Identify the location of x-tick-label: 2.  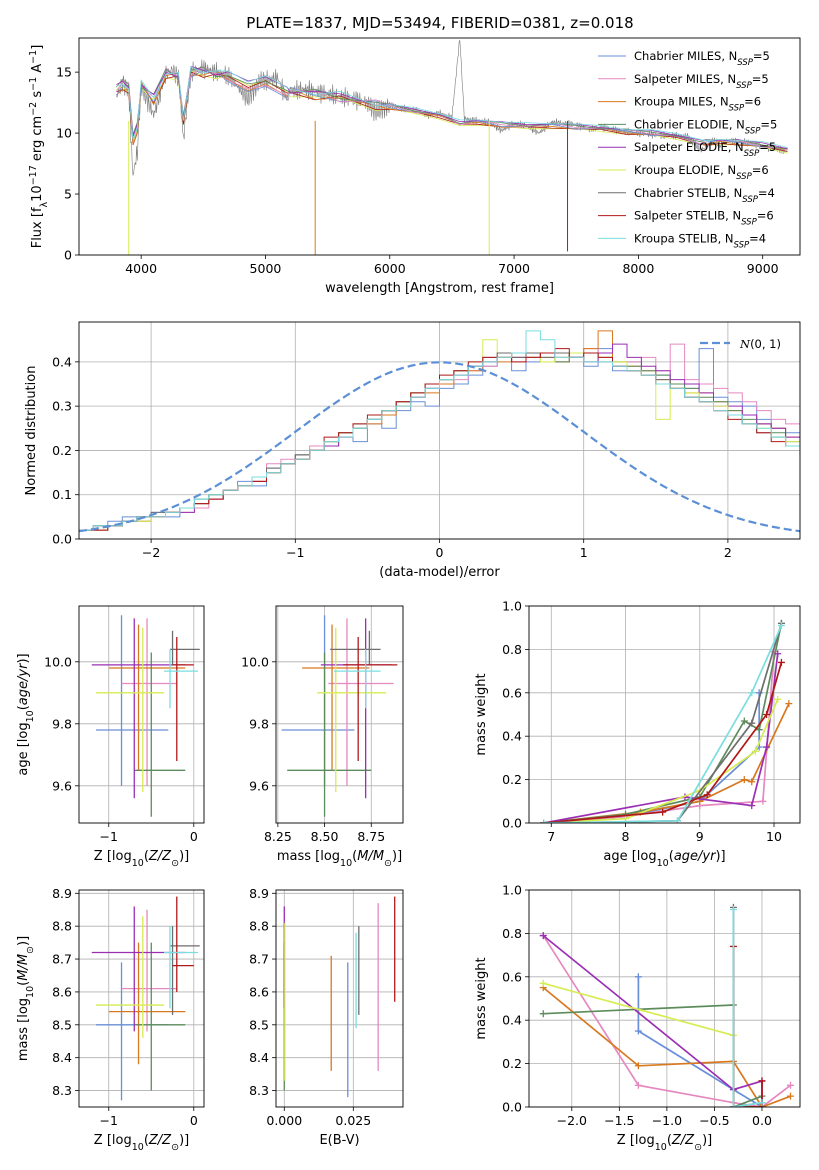
(728, 552).